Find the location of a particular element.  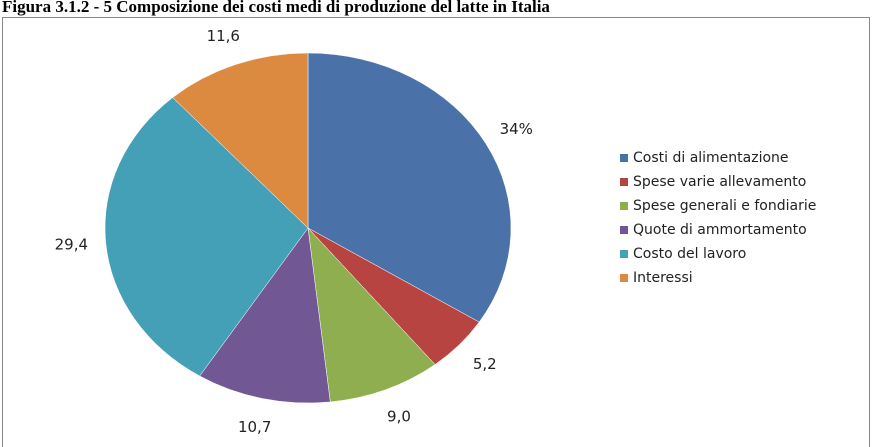

legend-label: Interessi is located at coordinates (663, 278).